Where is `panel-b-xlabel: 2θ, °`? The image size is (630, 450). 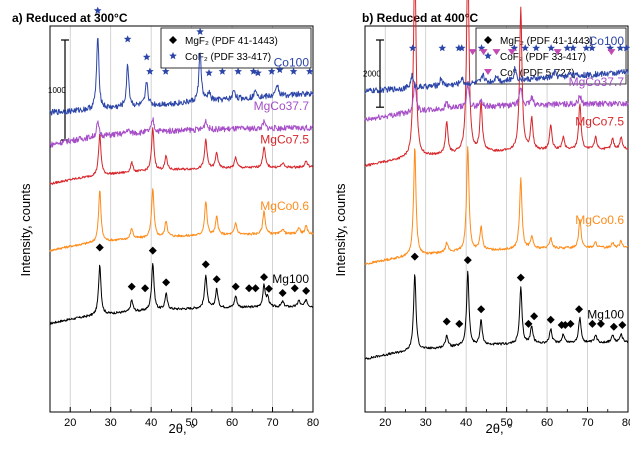 panel-b-xlabel: 2θ, ° is located at coordinates (499, 428).